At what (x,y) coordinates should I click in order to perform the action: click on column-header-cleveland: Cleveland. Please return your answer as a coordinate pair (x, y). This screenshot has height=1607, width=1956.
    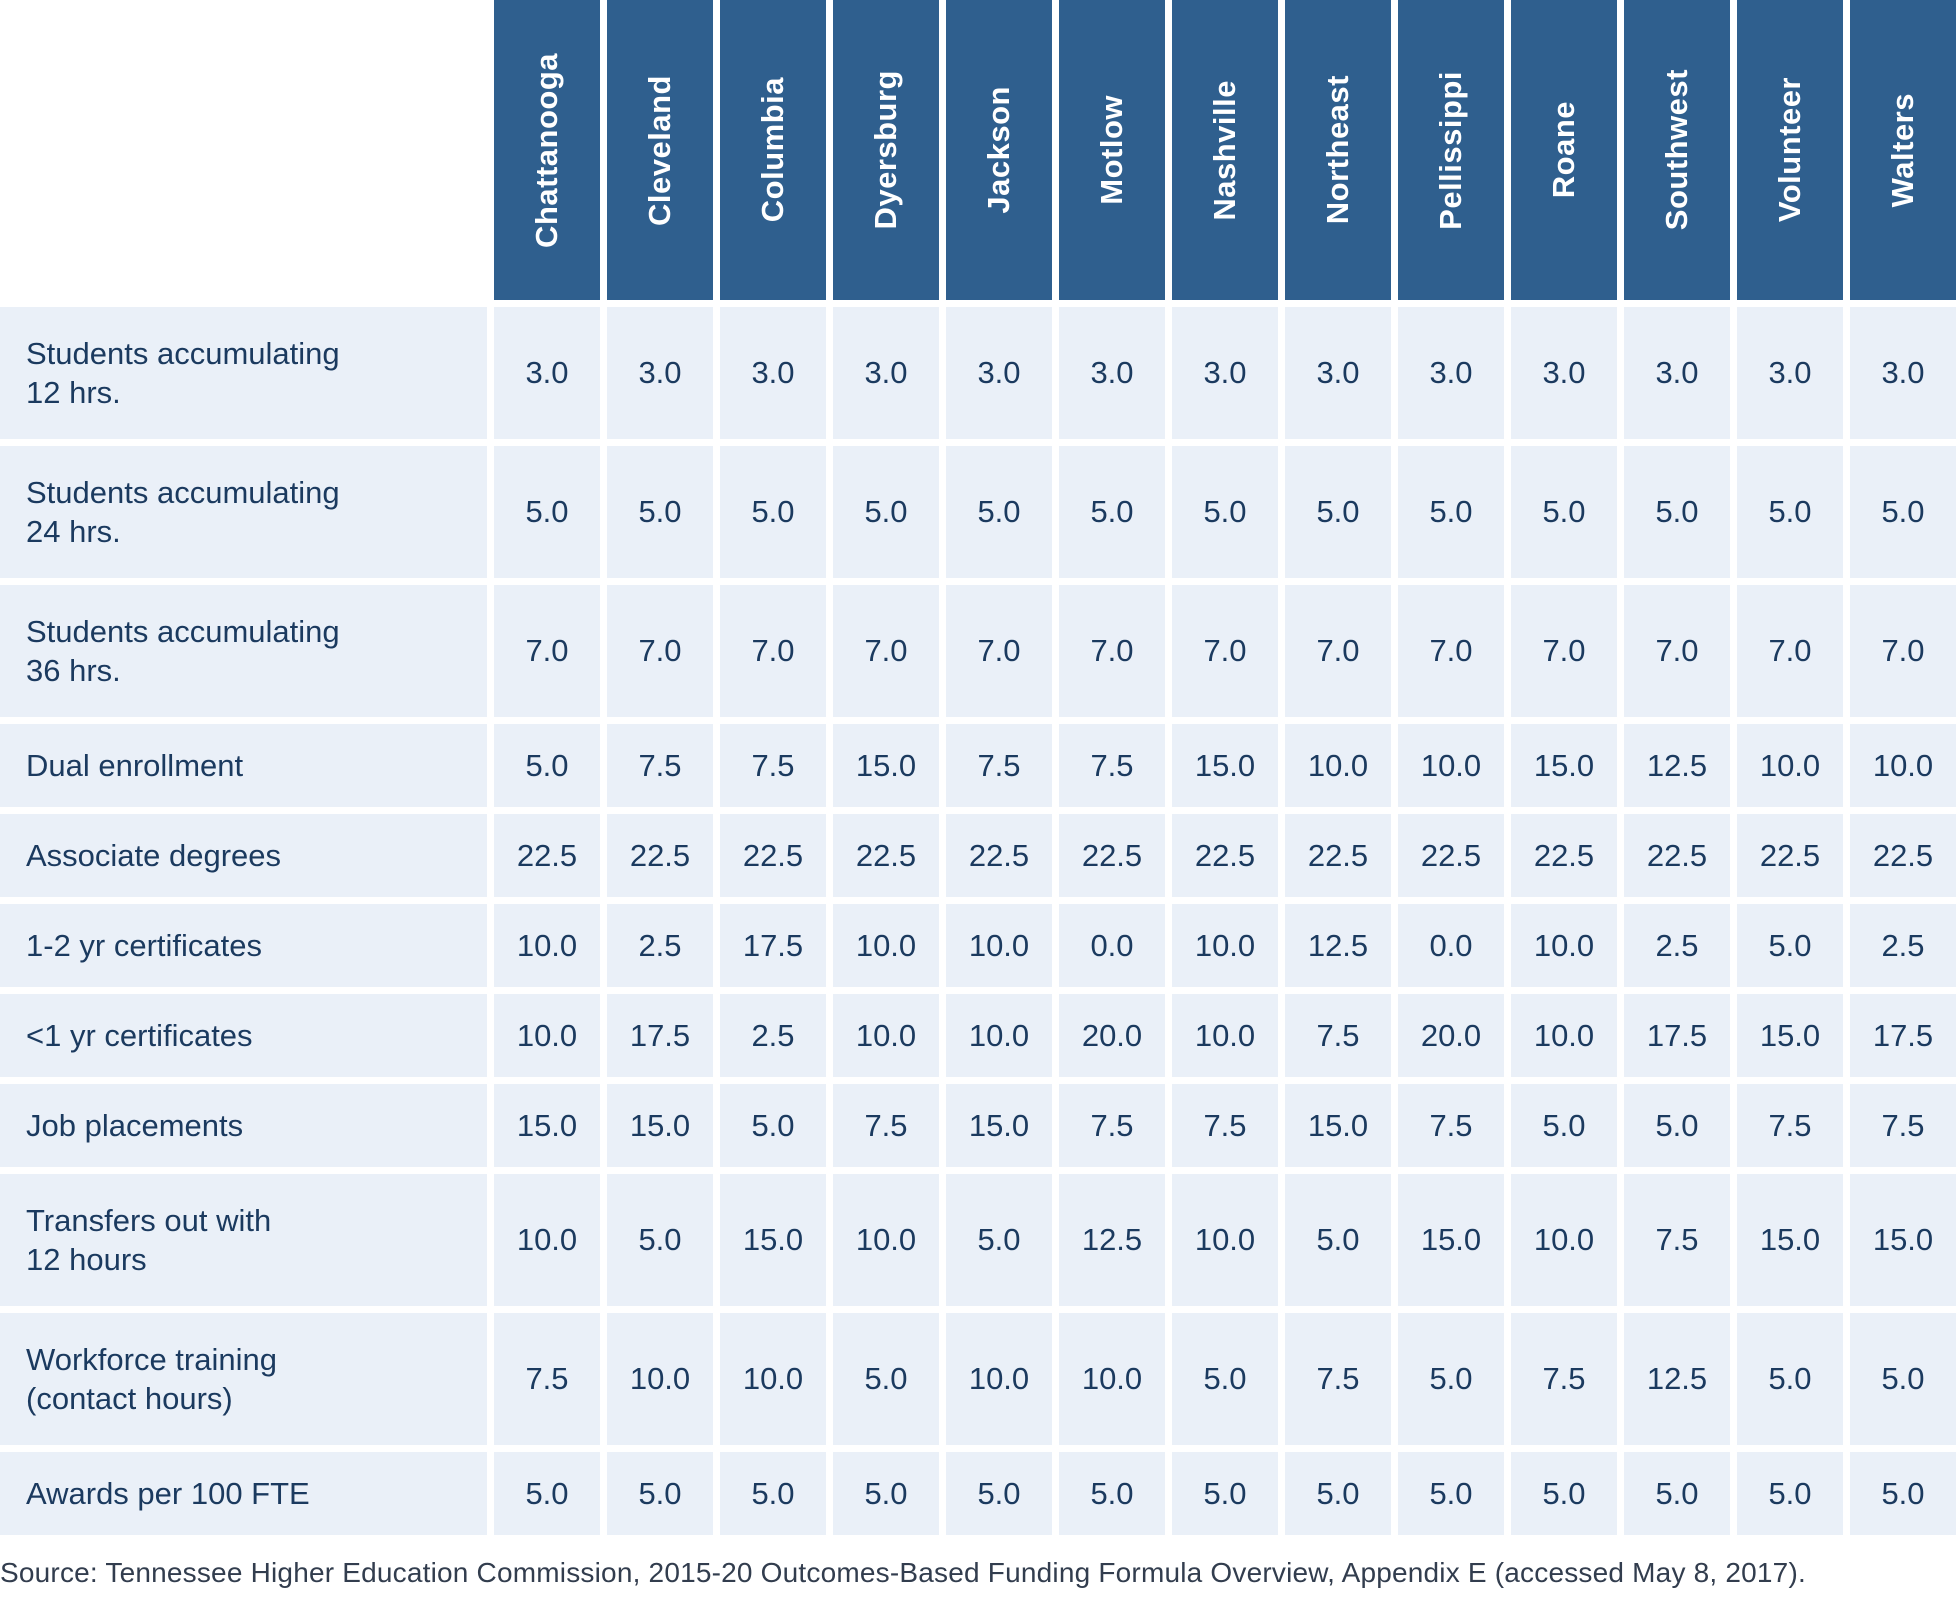
    Looking at the image, I should click on (660, 150).